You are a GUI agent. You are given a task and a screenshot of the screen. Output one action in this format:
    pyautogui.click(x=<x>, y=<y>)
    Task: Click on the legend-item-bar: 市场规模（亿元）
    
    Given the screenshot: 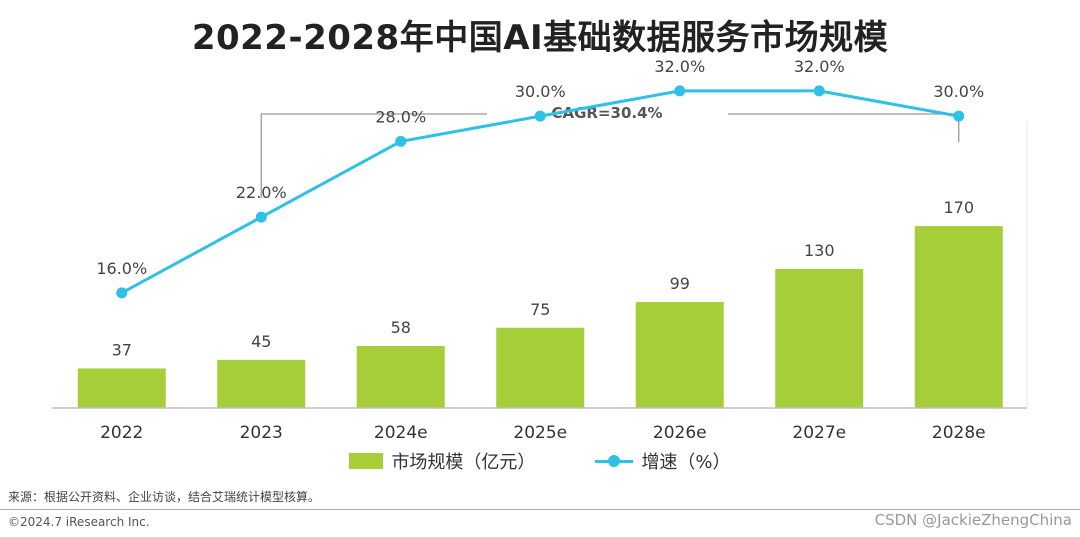 What is the action you would take?
    pyautogui.click(x=442, y=461)
    